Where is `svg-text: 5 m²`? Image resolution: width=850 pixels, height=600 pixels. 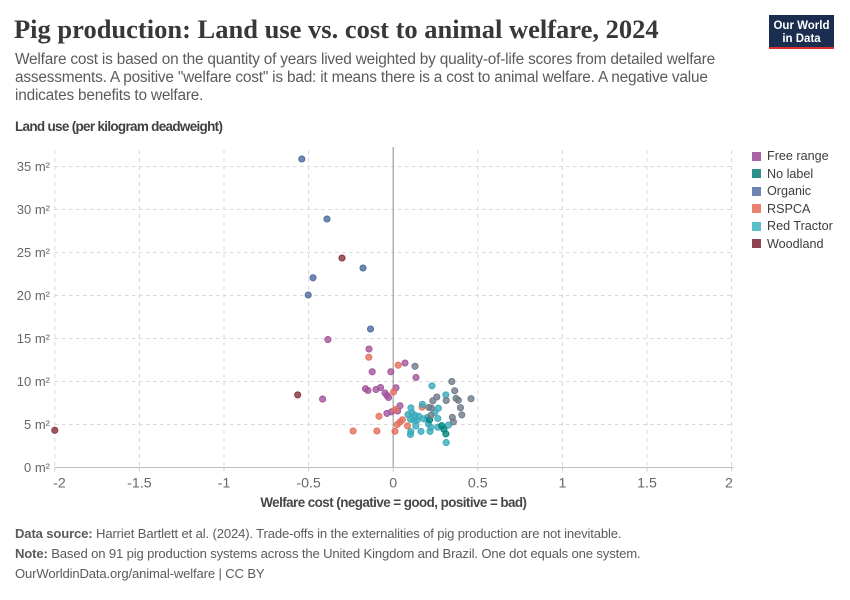
svg-text: 5 m² is located at coordinates (37, 424).